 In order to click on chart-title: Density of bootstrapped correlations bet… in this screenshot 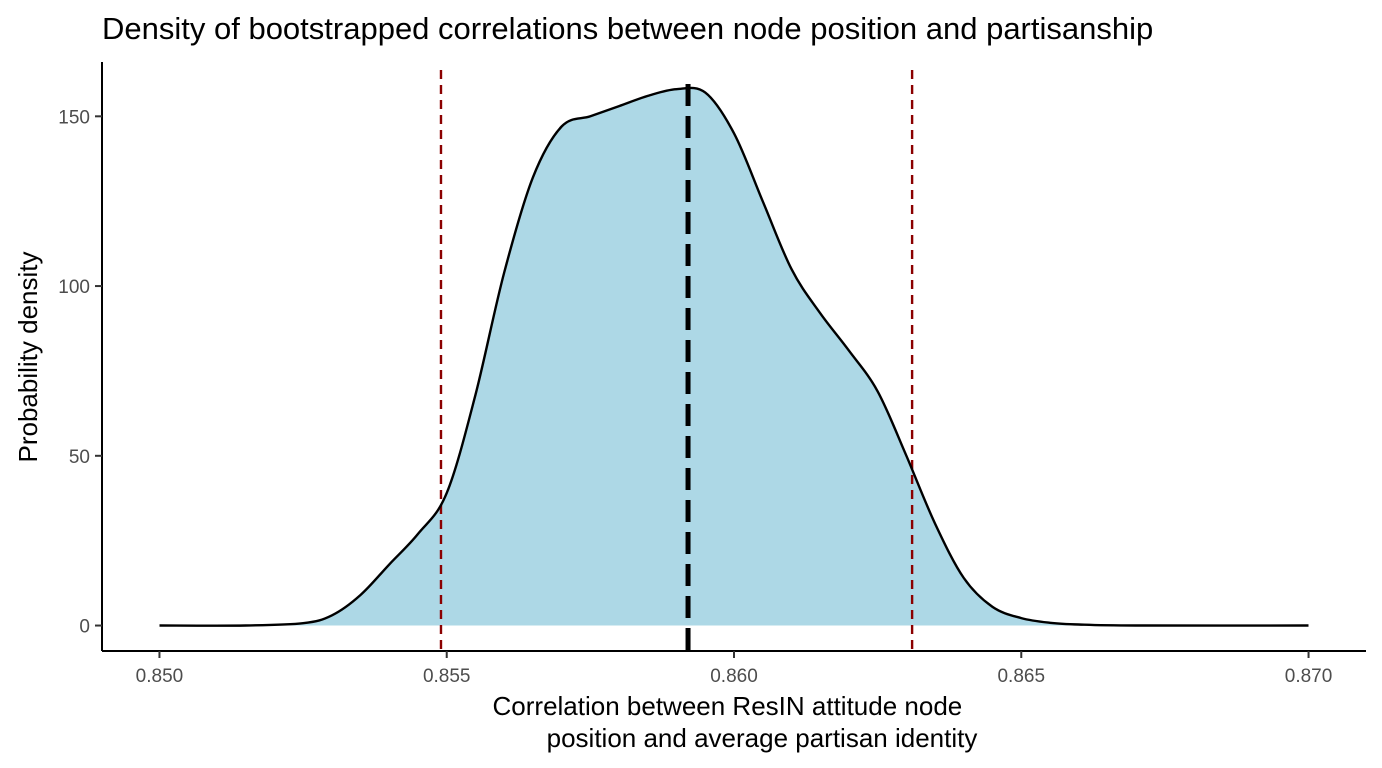, I will do `click(627, 28)`.